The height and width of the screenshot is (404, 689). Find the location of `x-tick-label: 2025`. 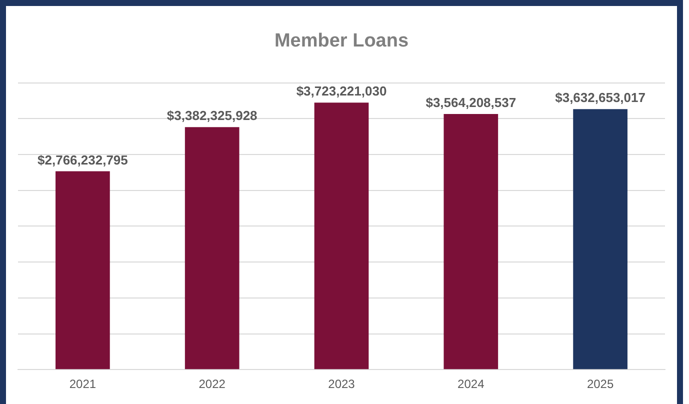

x-tick-label: 2025 is located at coordinates (600, 384).